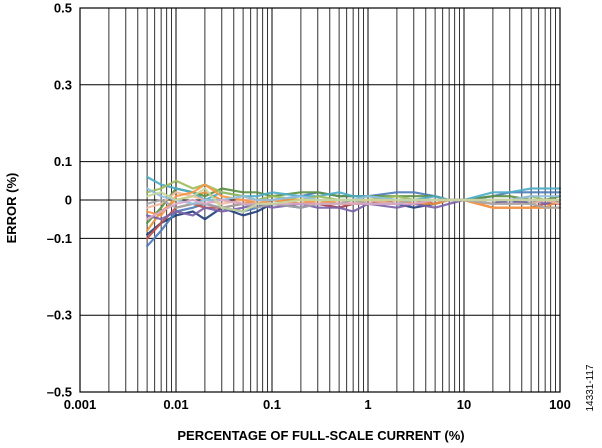  What do you see at coordinates (63, 161) in the screenshot?
I see `y-tick-label: 0.1` at bounding box center [63, 161].